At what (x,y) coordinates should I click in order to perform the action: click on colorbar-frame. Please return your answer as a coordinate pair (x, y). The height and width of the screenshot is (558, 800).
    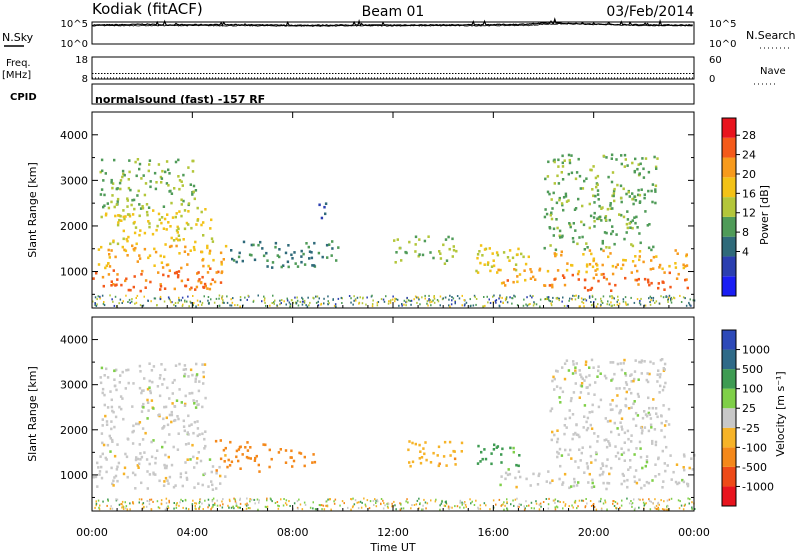
    Looking at the image, I should click on (729, 418).